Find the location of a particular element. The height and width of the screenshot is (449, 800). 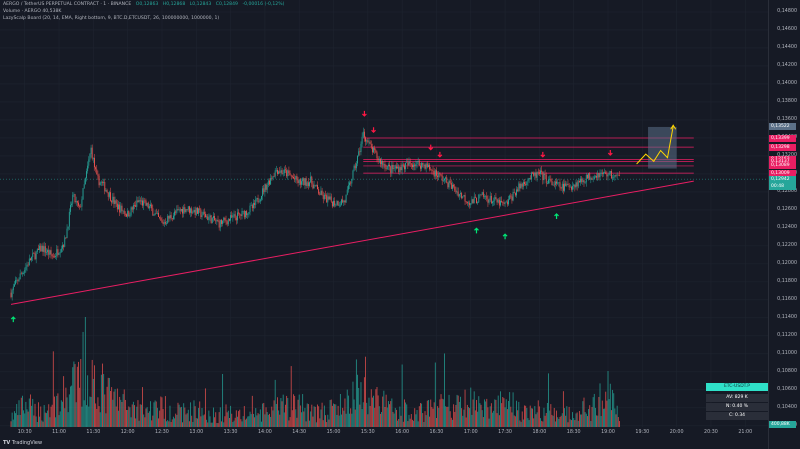

price-tick-label: 0,13200 is located at coordinates (787, 155).